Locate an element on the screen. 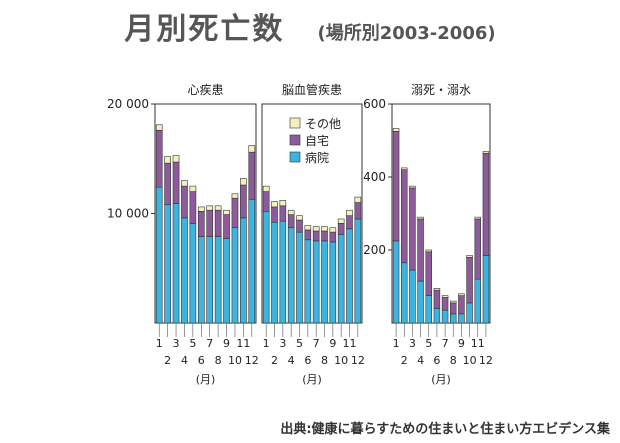 Image resolution: width=620 pixels, height=443 pixels. panel-title: 溺死・溺水 is located at coordinates (441, 90).